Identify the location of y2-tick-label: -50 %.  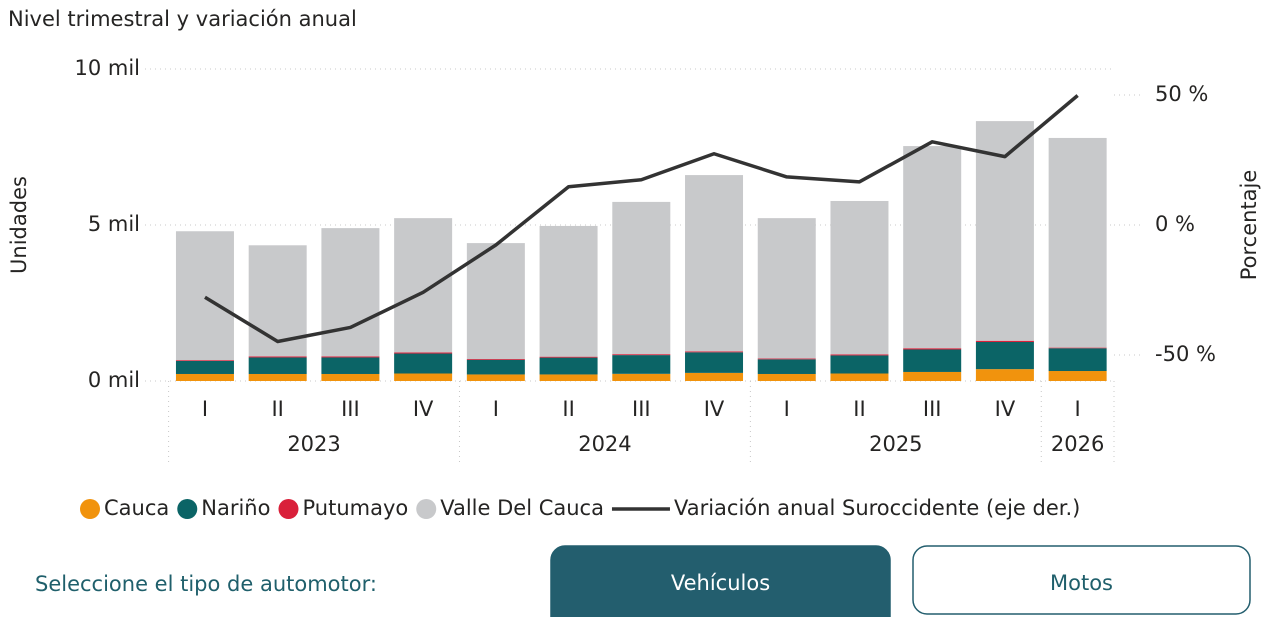
(1185, 354).